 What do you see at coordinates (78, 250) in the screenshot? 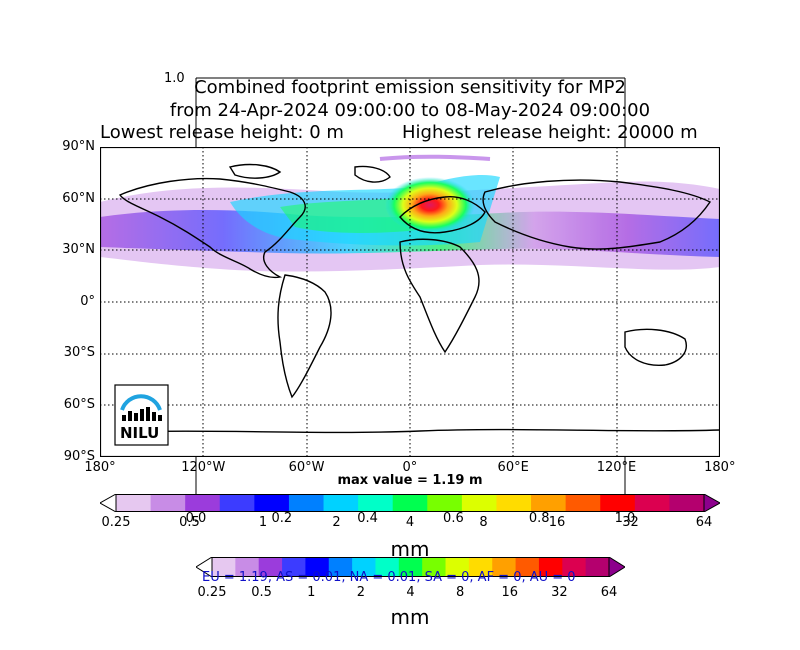
I see `lat-label: 30°N` at bounding box center [78, 250].